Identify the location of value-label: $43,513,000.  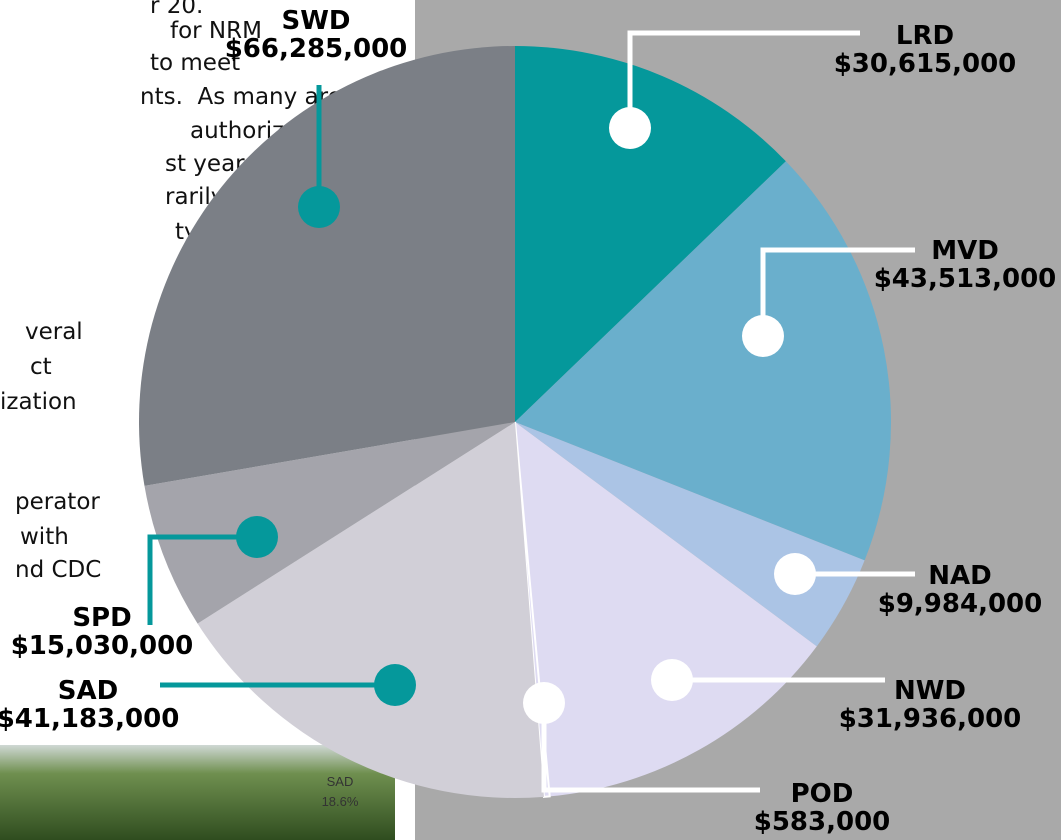
(965, 279).